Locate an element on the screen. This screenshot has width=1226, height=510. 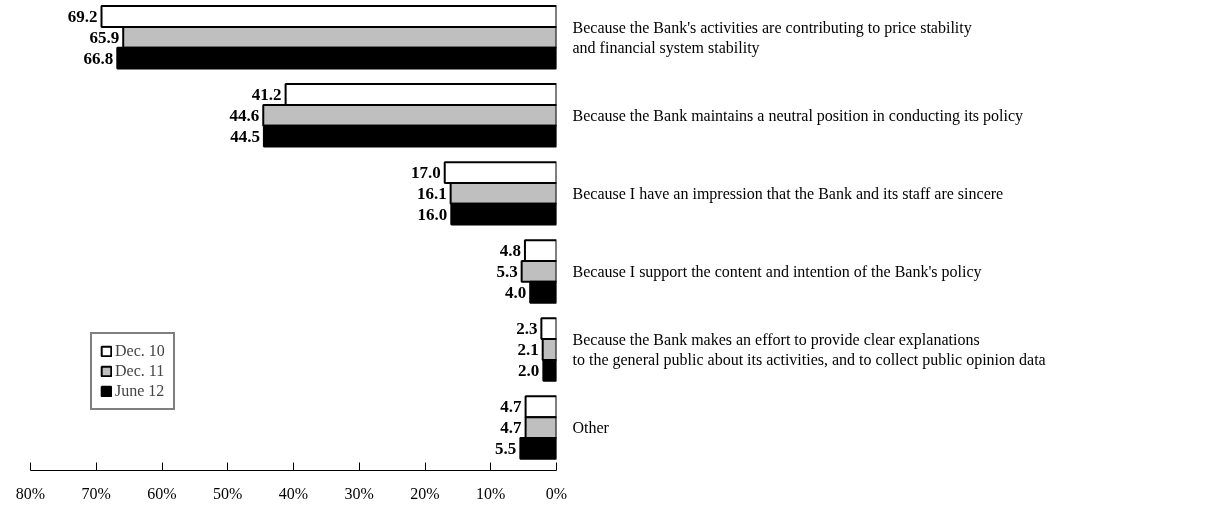
y-tick-label: Because the Bank maintains a neutral position in conducting its policy is located at coordinates (798, 115).